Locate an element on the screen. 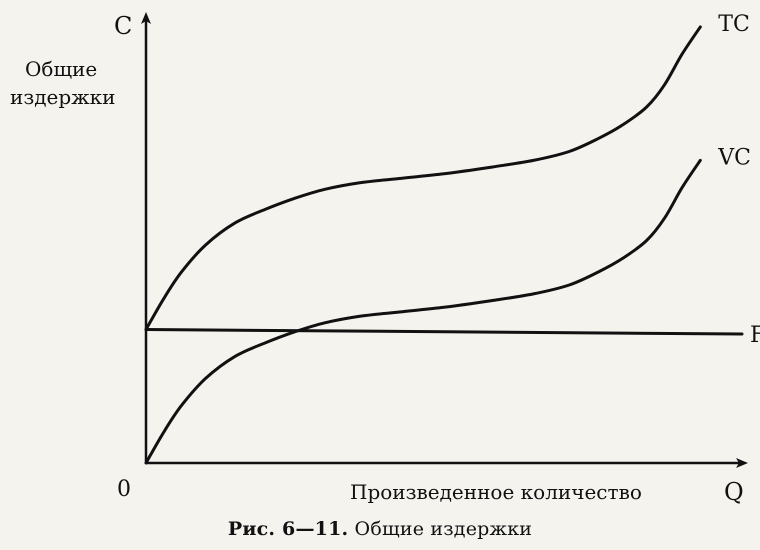  y-axis-letter: C is located at coordinates (123, 26).